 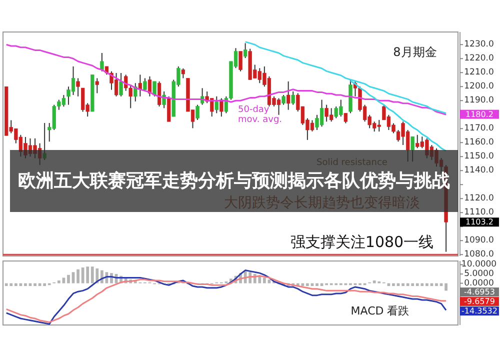 What do you see at coordinates (479, 301) in the screenshot?
I see `text: -9.6579` at bounding box center [479, 301].